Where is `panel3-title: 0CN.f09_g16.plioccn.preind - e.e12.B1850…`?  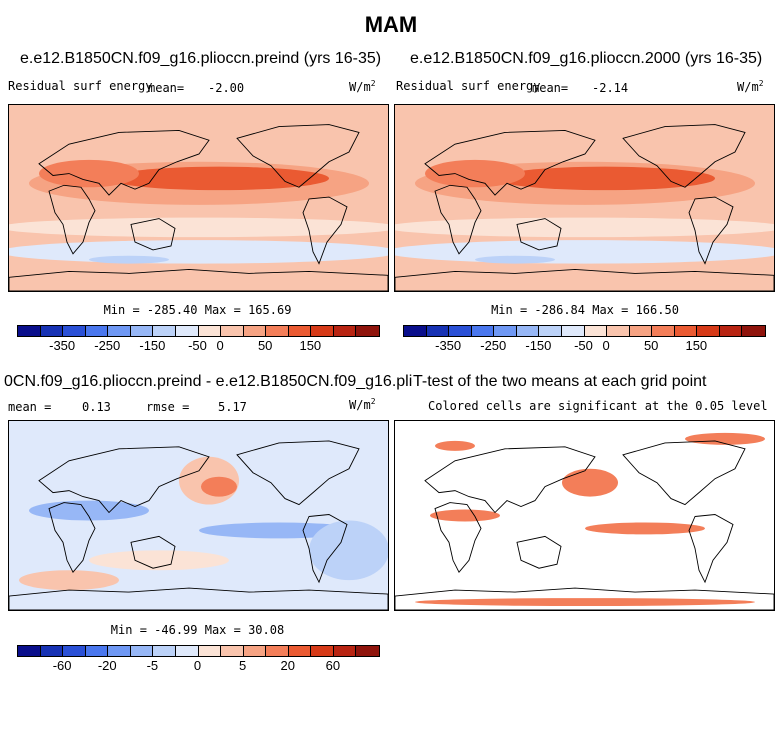 panel3-title: 0CN.f09_g16.plioccn.preind - e.e12.B1850… is located at coordinates (245, 381).